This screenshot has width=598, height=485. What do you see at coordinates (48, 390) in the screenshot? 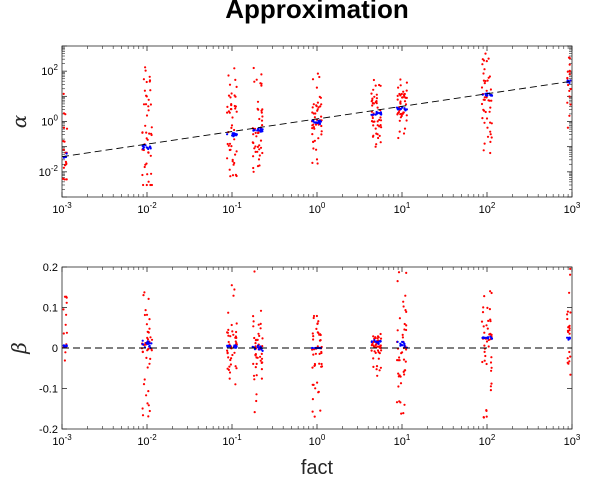
I see `y-tick-label: -0.1` at bounding box center [48, 390].